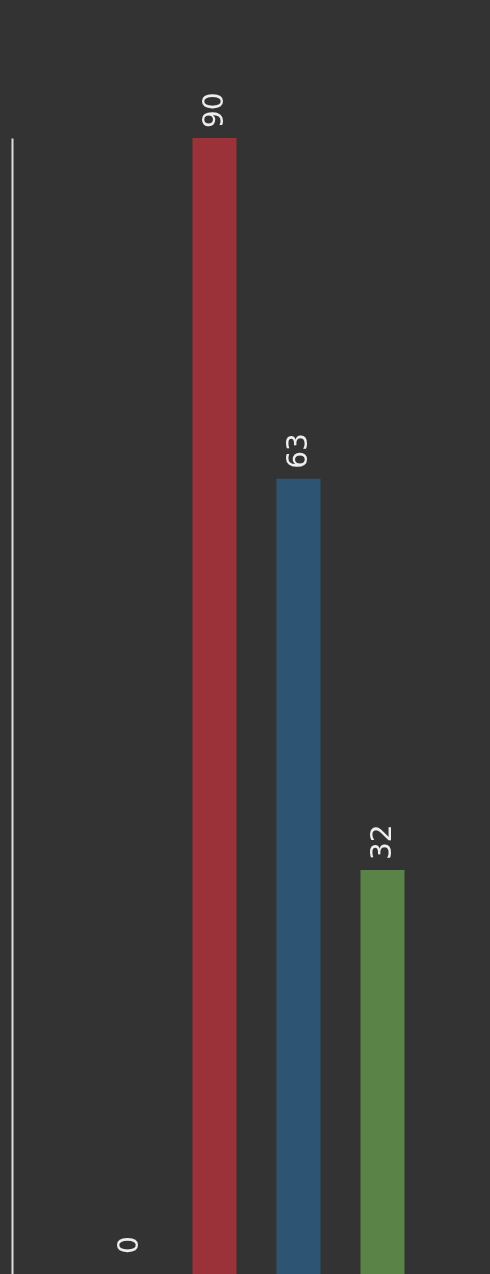 Image resolution: width=490 pixels, height=1274 pixels. I want to click on data-label: 90, so click(213, 110).